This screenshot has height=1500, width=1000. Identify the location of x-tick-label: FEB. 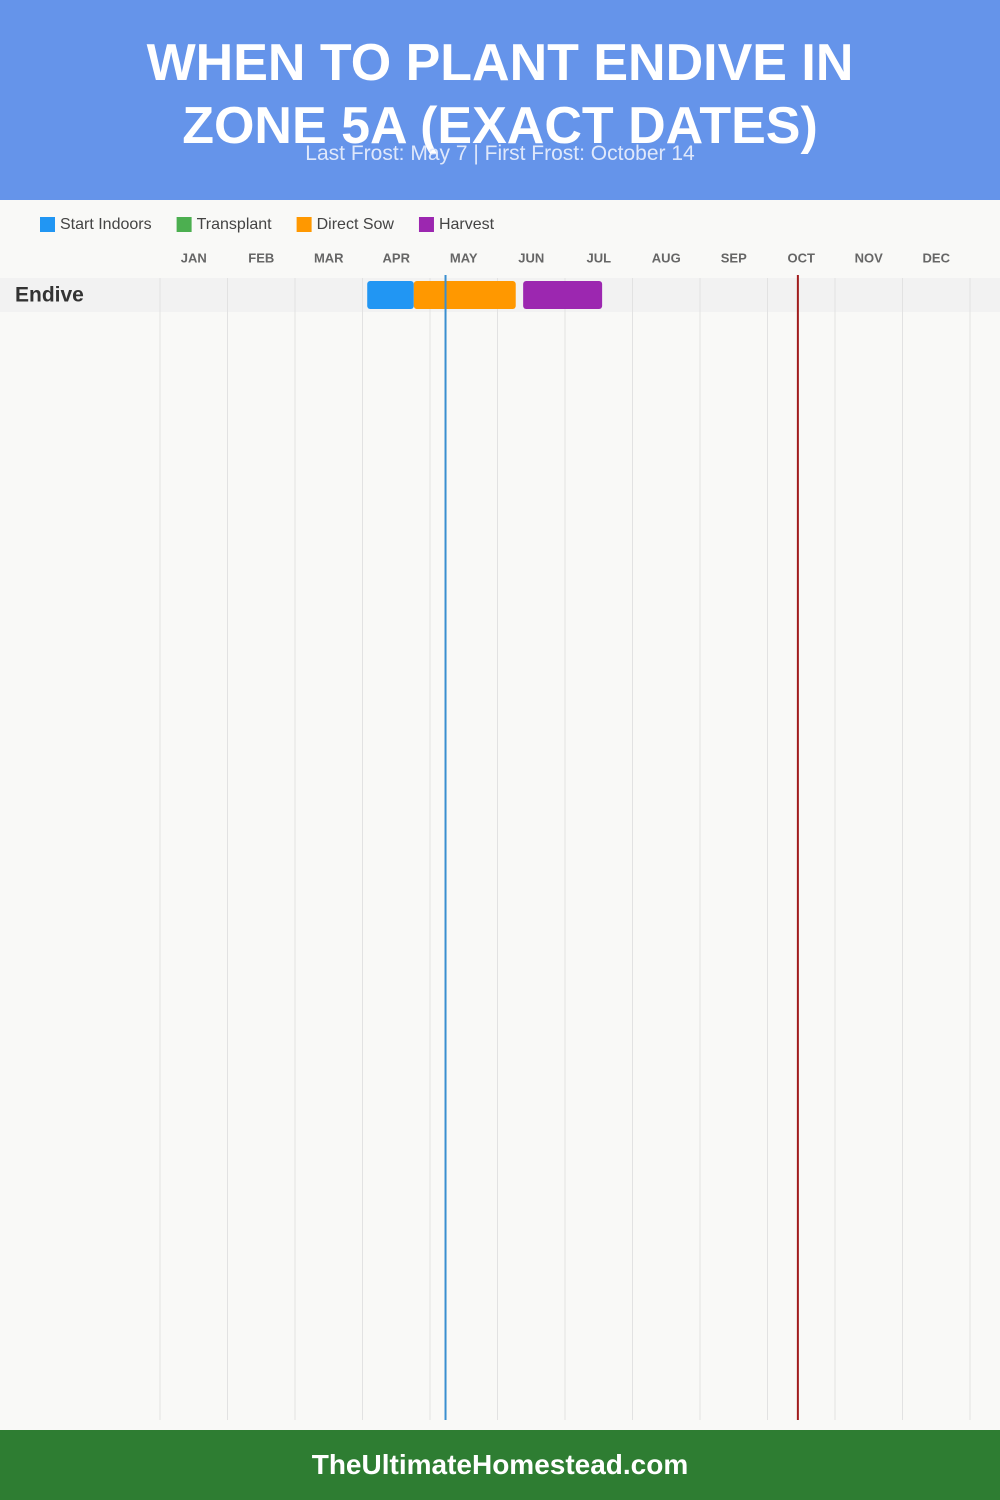
(261, 257).